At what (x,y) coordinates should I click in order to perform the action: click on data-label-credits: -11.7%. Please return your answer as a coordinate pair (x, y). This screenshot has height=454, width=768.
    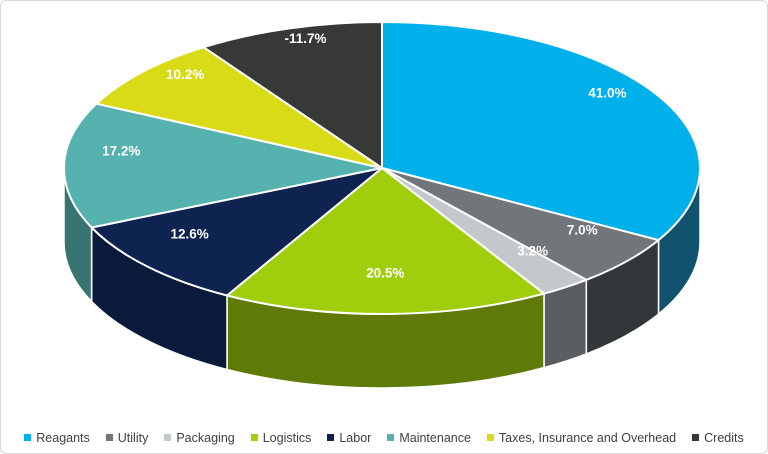
    Looking at the image, I should click on (305, 38).